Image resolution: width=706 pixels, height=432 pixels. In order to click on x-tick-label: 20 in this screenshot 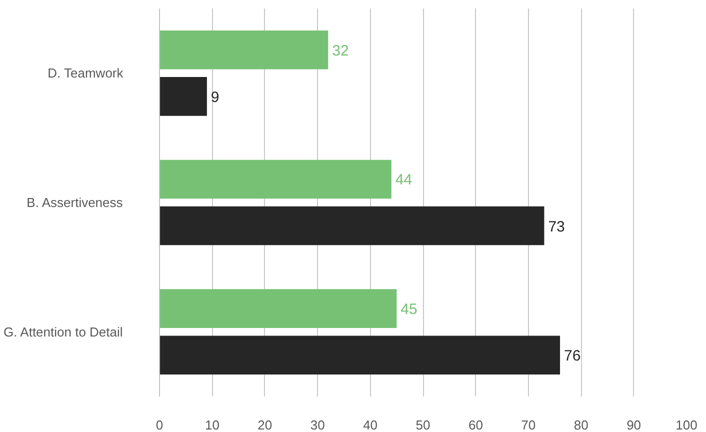, I will do `click(265, 425)`.